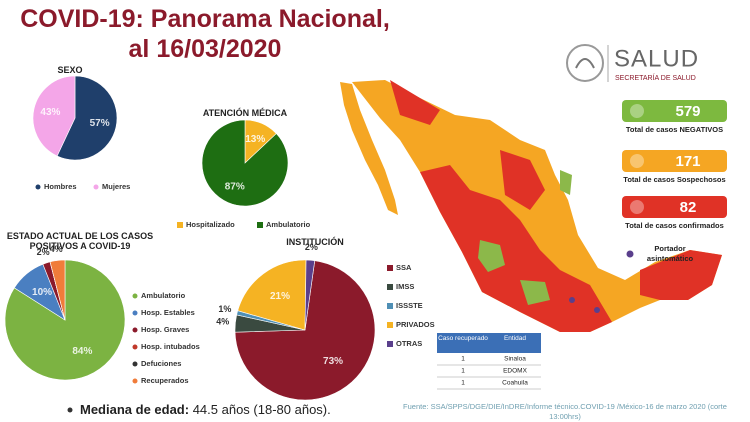 The height and width of the screenshot is (422, 750). I want to click on table-cell: Sinaloa, so click(515, 359).